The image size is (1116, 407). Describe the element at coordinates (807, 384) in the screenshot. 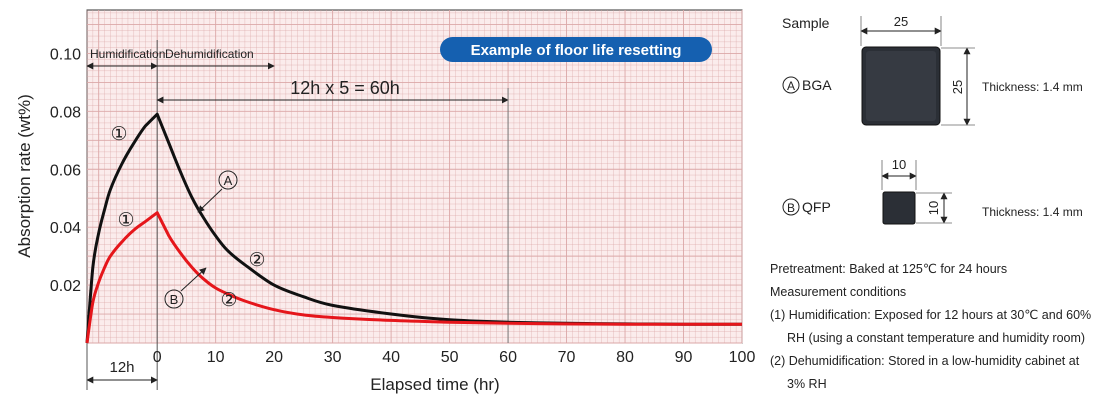

I see `condition-2-line-2: 3% RH` at that location.